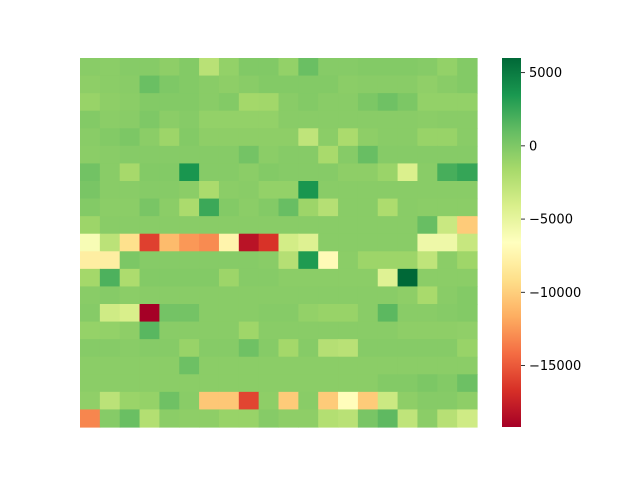  I want to click on colorbar-tick-label: 5000, so click(545, 73).